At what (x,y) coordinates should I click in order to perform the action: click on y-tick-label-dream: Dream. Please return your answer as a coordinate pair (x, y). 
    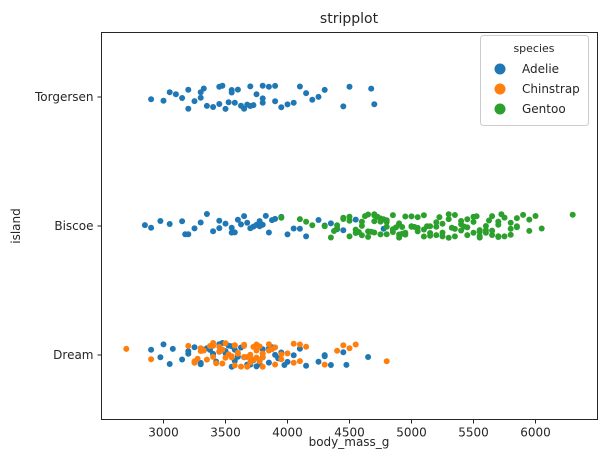
    Looking at the image, I should click on (73, 355).